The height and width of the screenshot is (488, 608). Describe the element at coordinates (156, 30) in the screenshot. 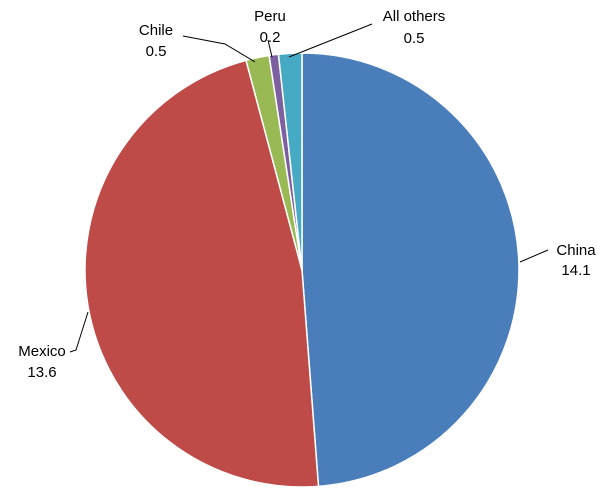

I see `slice-label-chile: Chile` at that location.